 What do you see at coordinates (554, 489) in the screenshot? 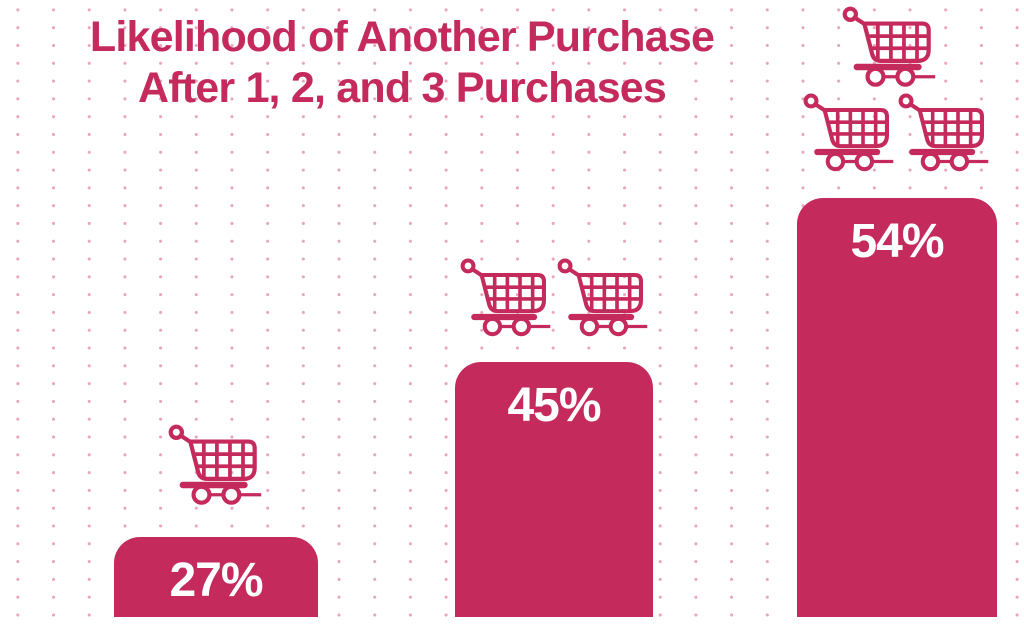
I see `bar-after-2-purchases: 45%` at bounding box center [554, 489].